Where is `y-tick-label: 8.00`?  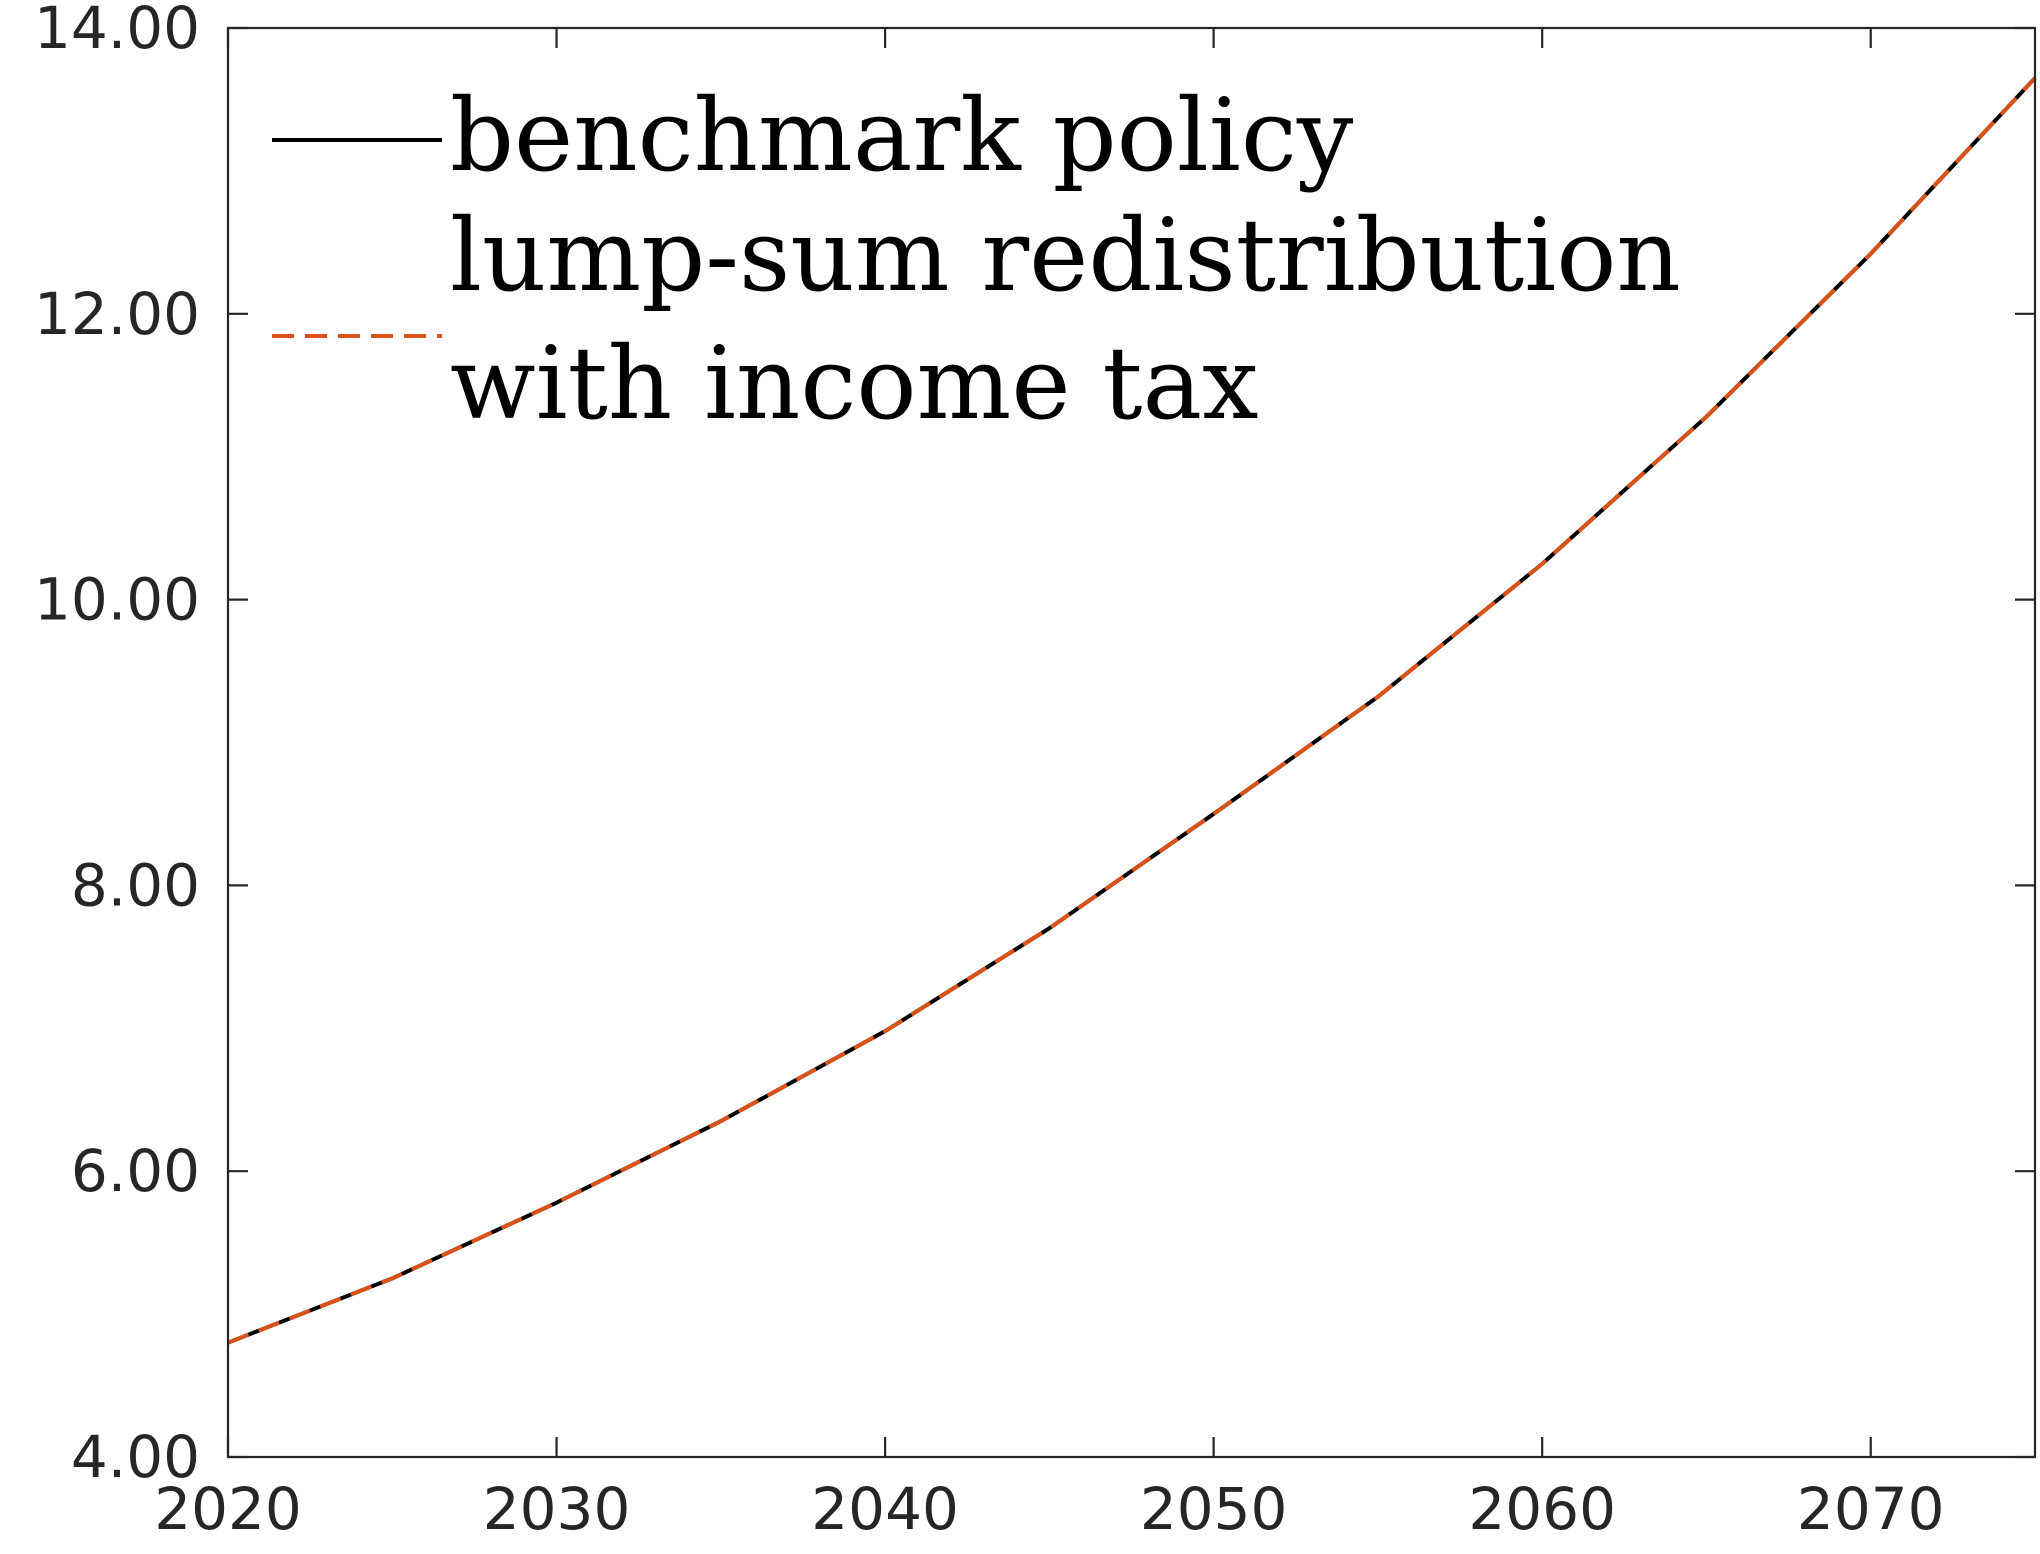
y-tick-label: 8.00 is located at coordinates (135, 885).